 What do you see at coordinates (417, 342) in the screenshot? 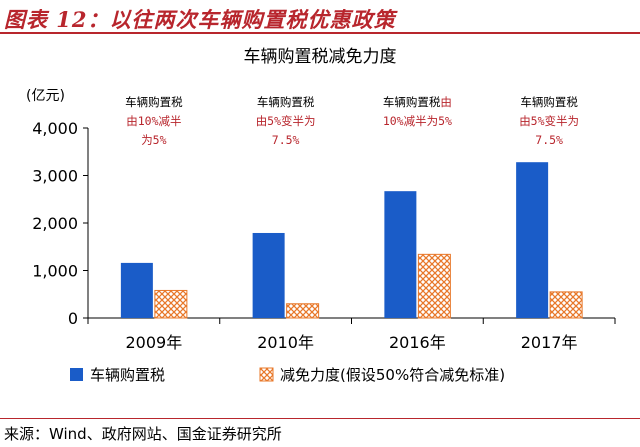
I see `x-tick-label: 2016年` at bounding box center [417, 342].